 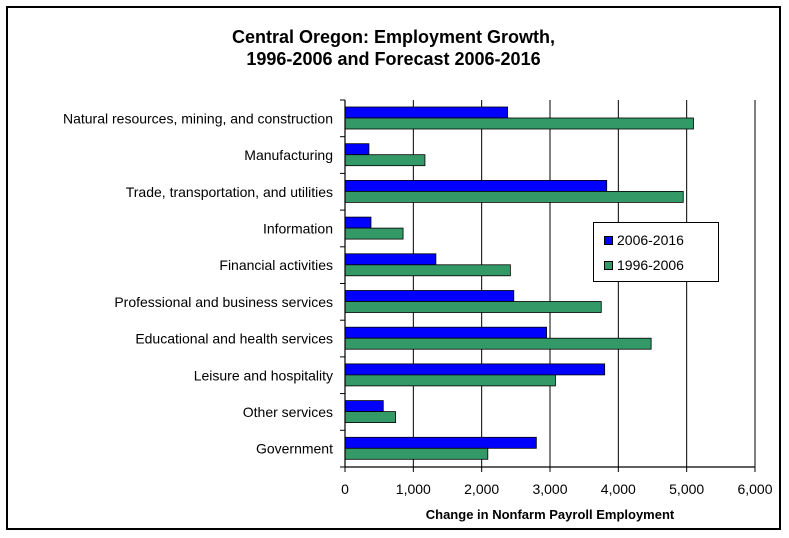 I want to click on category-label-trade-transportation-and-utilities: Trade, transportation, and utilities, so click(x=229, y=192).